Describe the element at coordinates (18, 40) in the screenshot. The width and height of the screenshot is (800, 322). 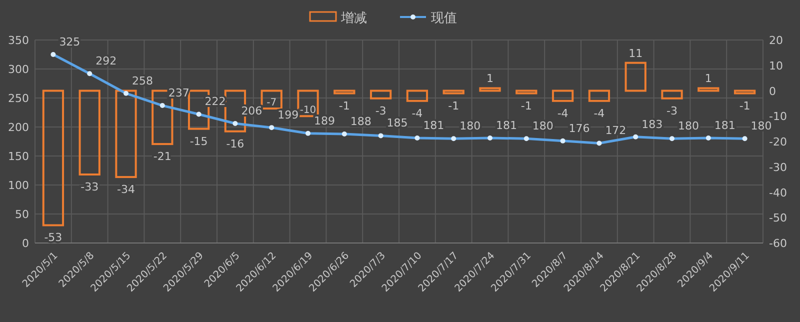
I see `y-tick-label: 350` at that location.